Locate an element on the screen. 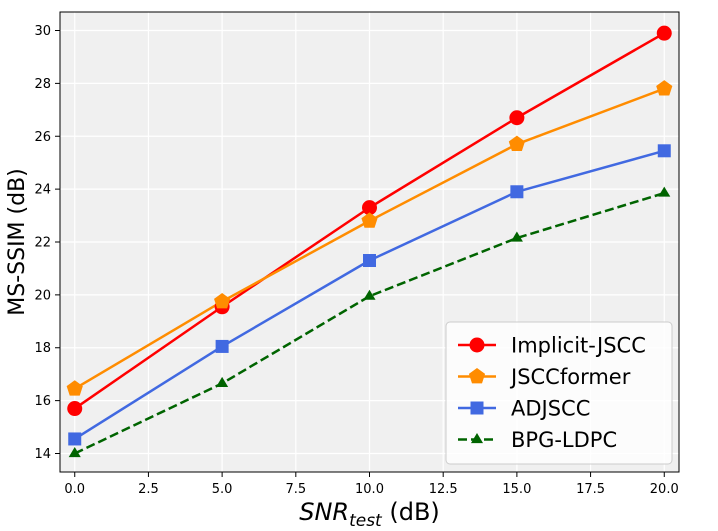 This screenshot has width=718, height=531. x-tick-label: 5.0 is located at coordinates (222, 489).